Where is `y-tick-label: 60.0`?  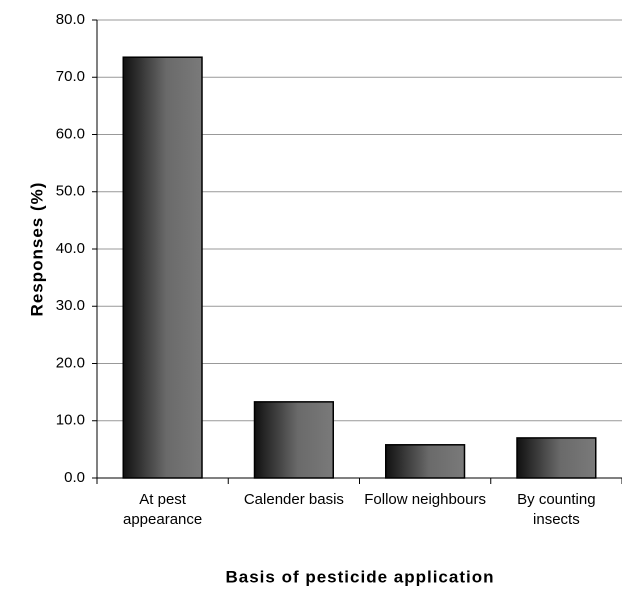 y-tick-label: 60.0 is located at coordinates (70, 133).